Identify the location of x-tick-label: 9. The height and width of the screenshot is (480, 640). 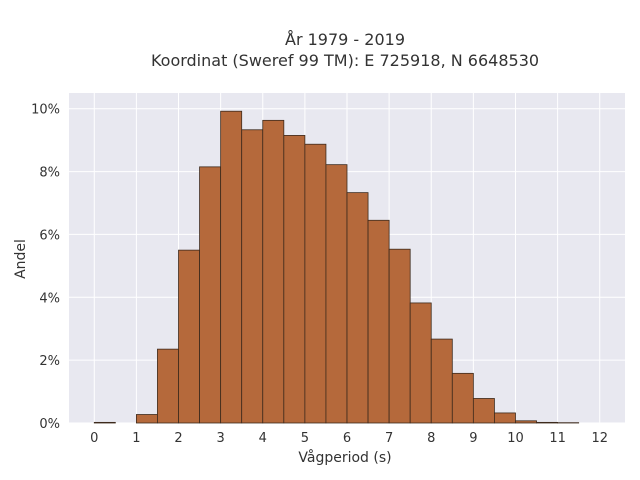
(473, 438).